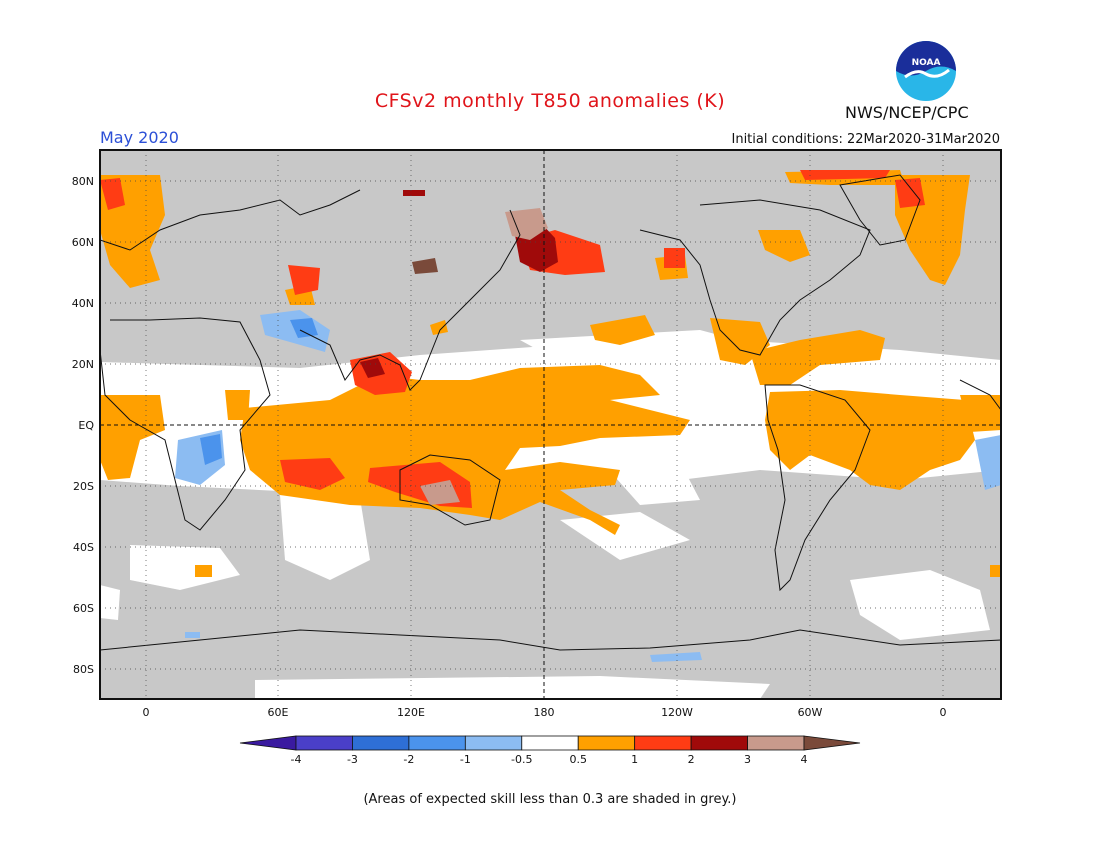 This screenshot has width=1100, height=850. What do you see at coordinates (352, 759) in the screenshot?
I see `color-bar-label: -3` at bounding box center [352, 759].